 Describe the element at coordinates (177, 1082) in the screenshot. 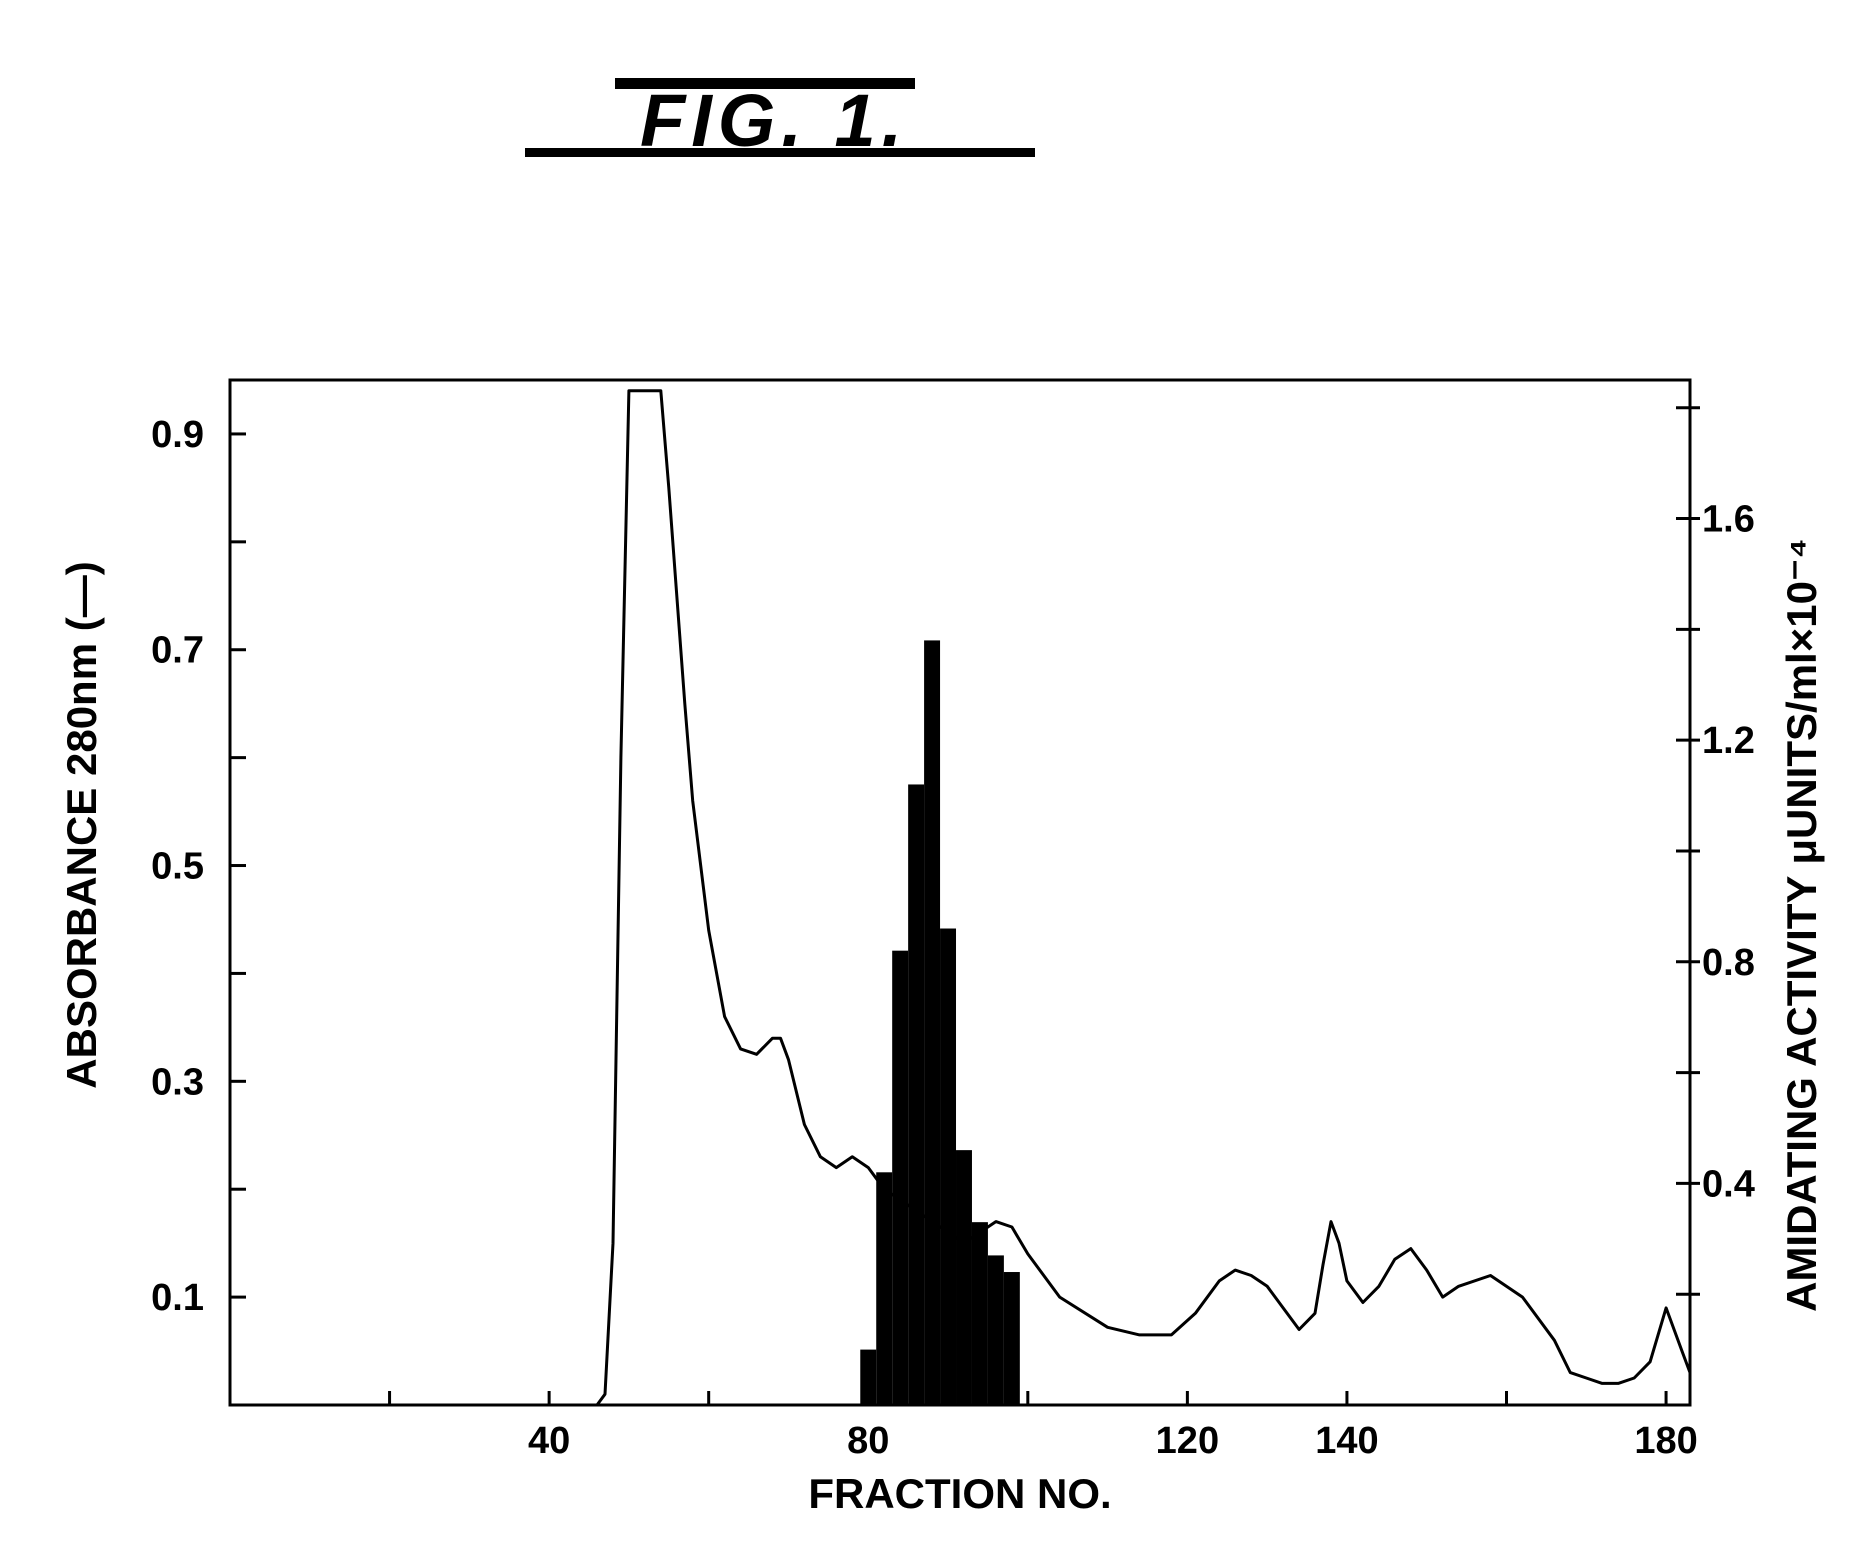

I see `left-y-tick-label: 0.3` at that location.